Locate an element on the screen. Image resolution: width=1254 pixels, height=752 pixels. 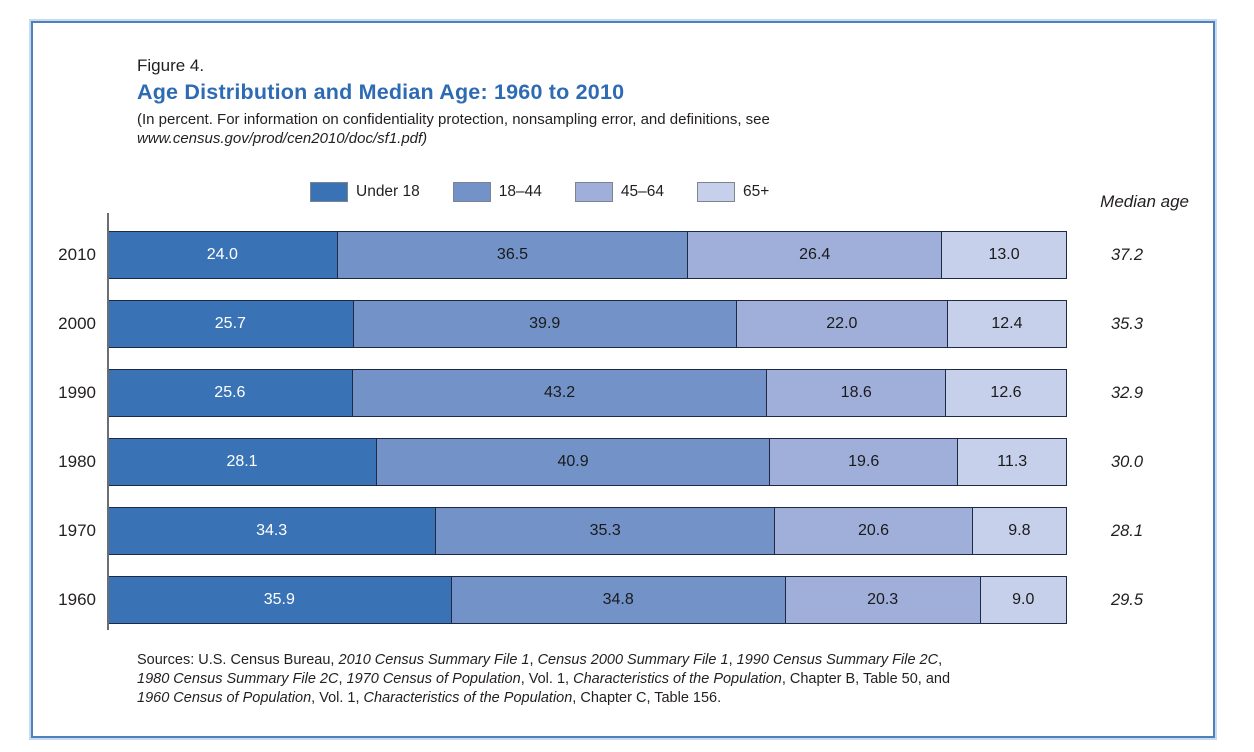
bar-track: 25.7 39.9 22.0 12.4 is located at coordinates (587, 324).